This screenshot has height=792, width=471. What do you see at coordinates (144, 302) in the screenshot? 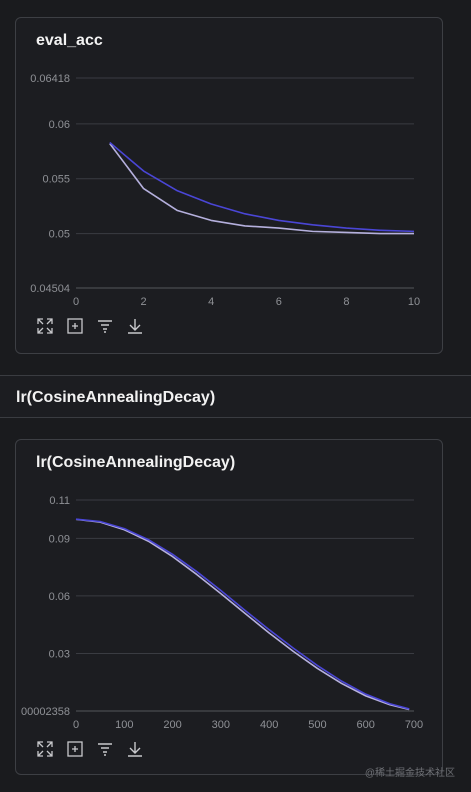
I see `x-tick-label: 2` at bounding box center [144, 302].